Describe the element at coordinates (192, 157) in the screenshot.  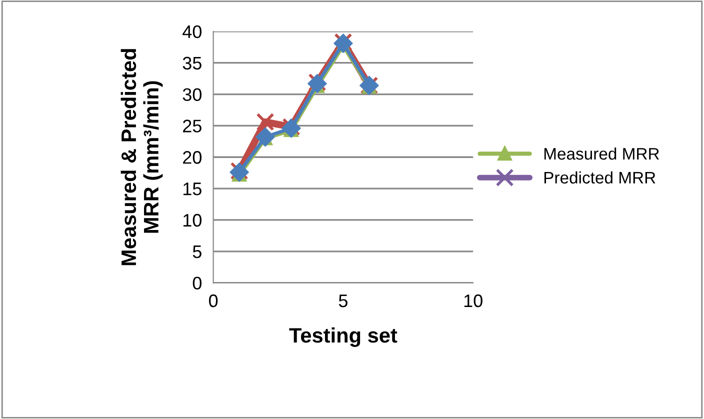
I see `y-tick-label: 20` at that location.